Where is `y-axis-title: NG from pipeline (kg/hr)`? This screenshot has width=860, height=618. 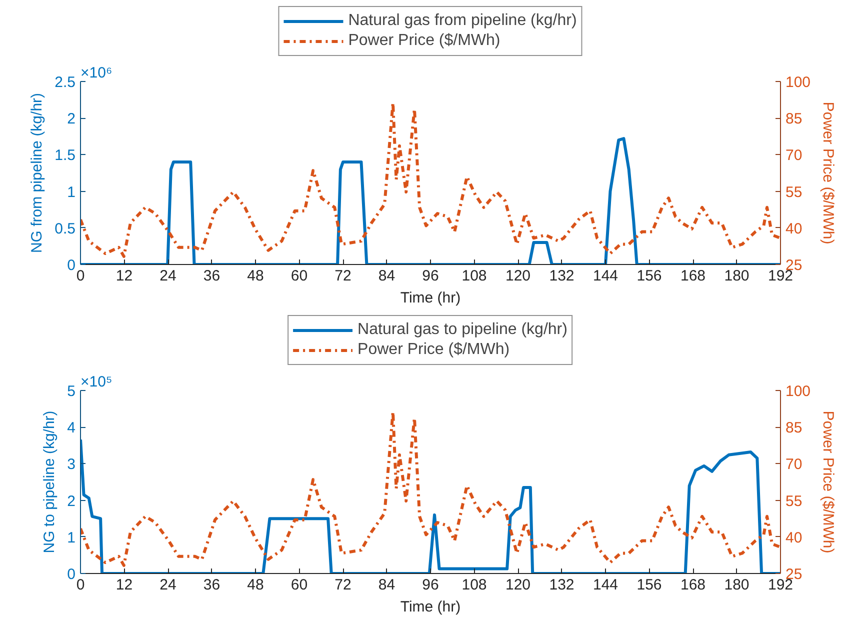 y-axis-title: NG from pipeline (kg/hr) is located at coordinates (37, 173).